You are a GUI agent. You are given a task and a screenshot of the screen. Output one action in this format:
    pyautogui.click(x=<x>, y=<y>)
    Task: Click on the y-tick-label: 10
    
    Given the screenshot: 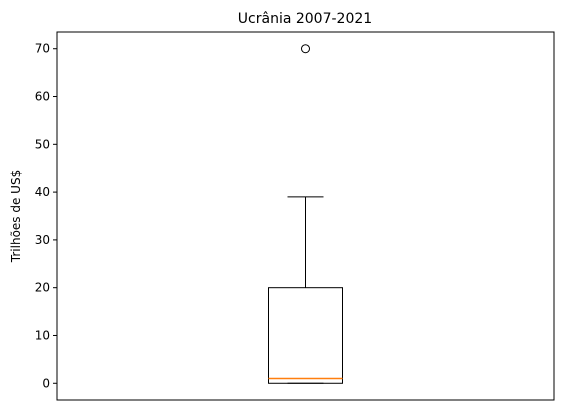 What is the action you would take?
    pyautogui.click(x=42, y=335)
    